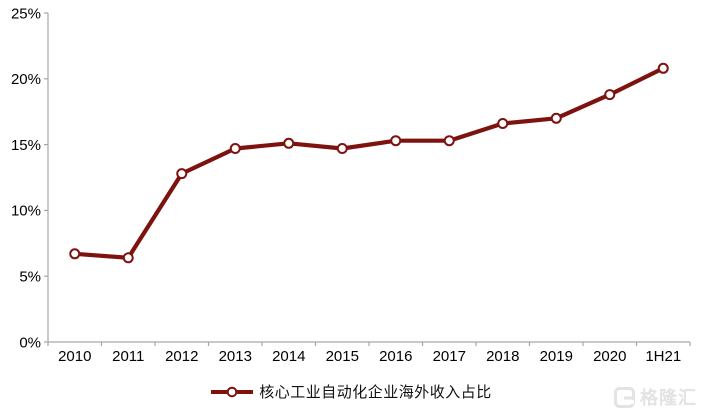 Image resolution: width=703 pixels, height=416 pixels. I want to click on y-tick-label: 10%, so click(26, 211).